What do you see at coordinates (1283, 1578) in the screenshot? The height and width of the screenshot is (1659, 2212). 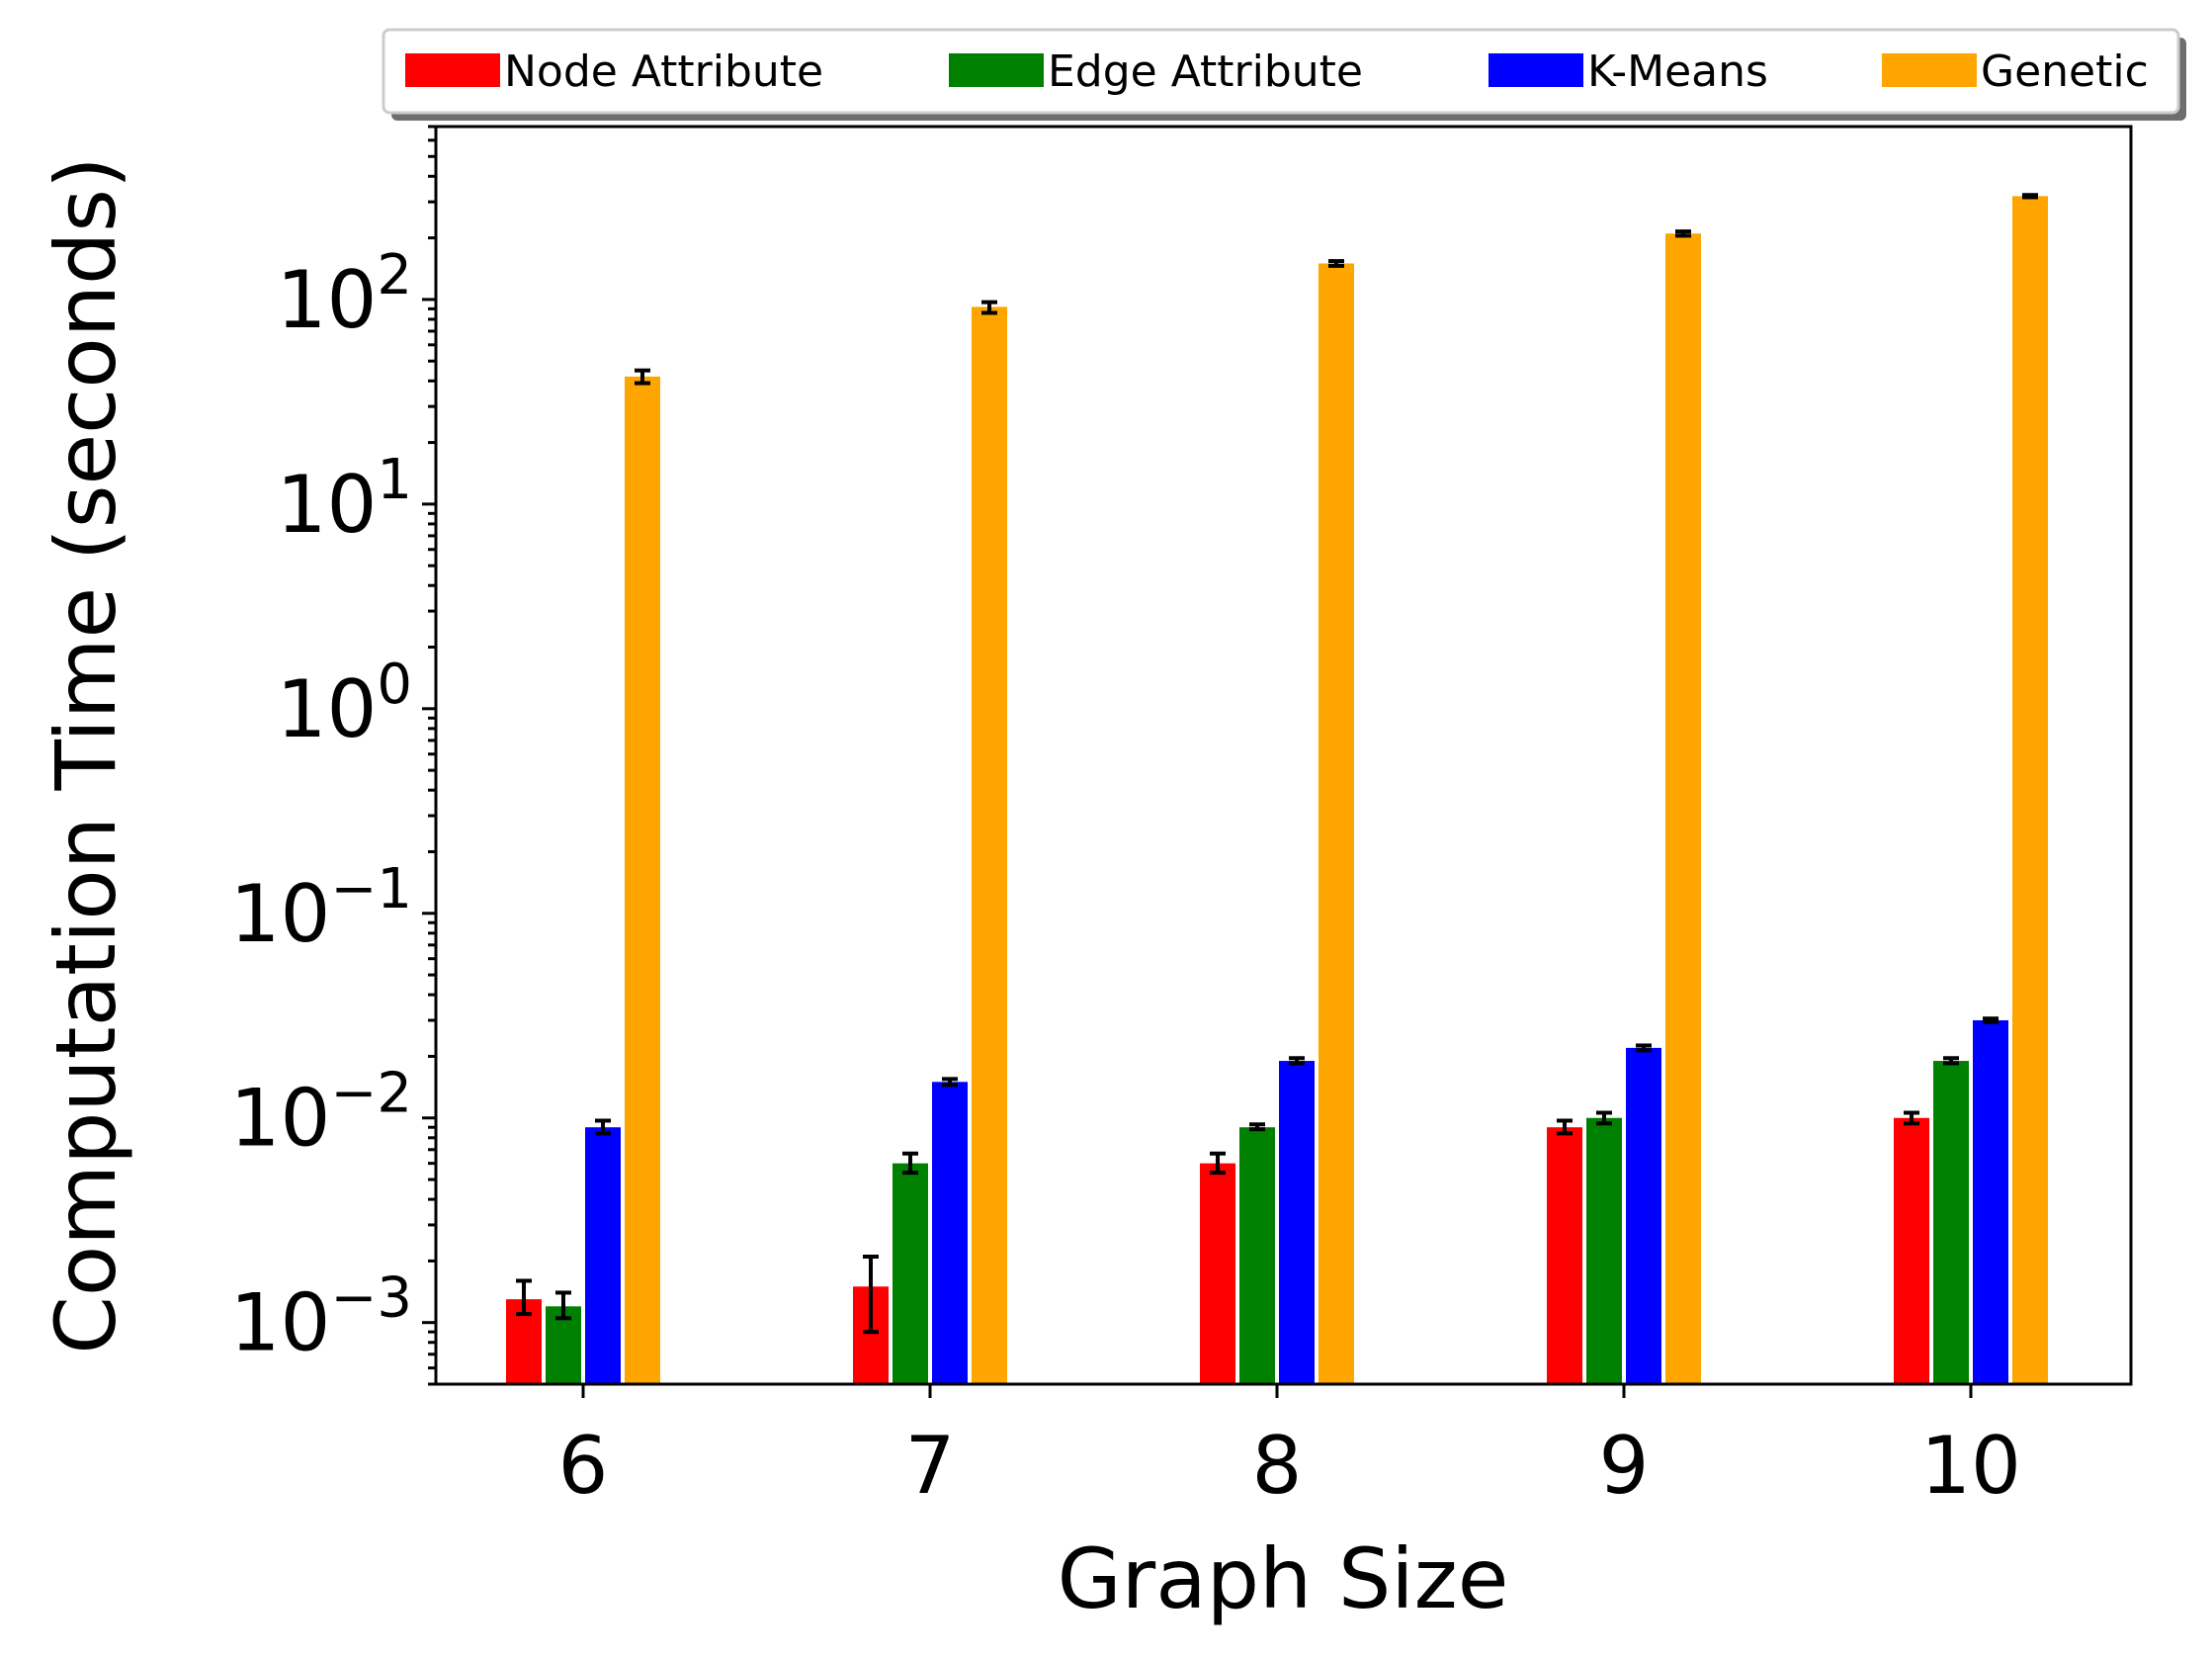 I see `x-axis-label: Graph Size` at bounding box center [1283, 1578].